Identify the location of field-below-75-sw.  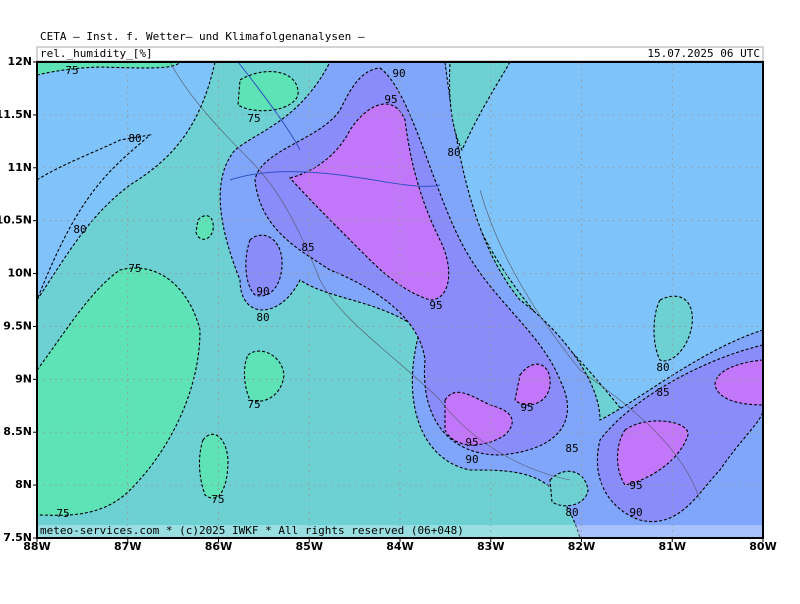
(119, 391).